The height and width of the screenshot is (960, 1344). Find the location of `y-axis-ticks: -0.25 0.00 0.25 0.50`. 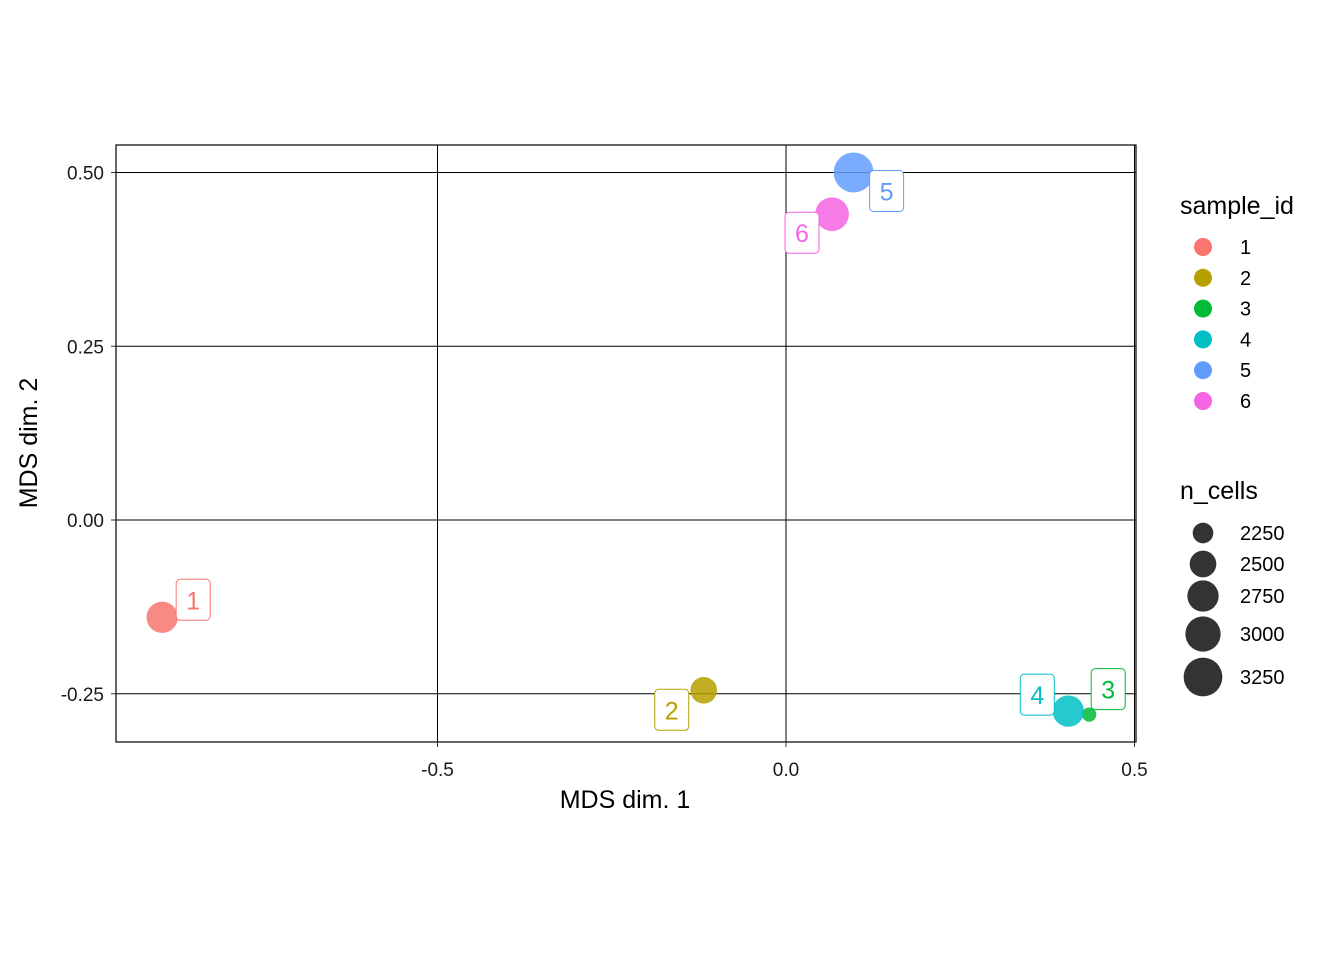

y-axis-ticks: -0.25 0.00 0.25 0.50 is located at coordinates (88, 435).